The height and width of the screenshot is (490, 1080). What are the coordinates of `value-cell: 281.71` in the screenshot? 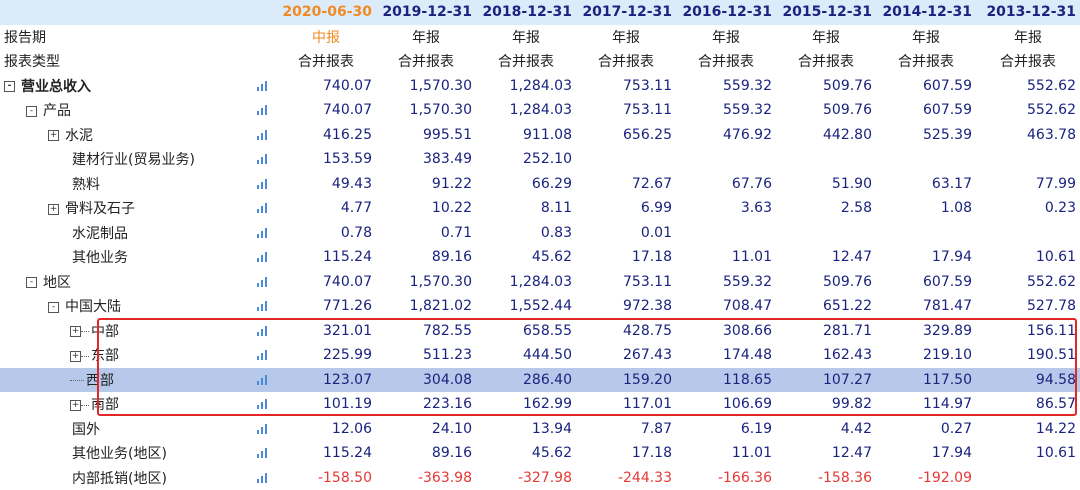 It's located at (847, 330).